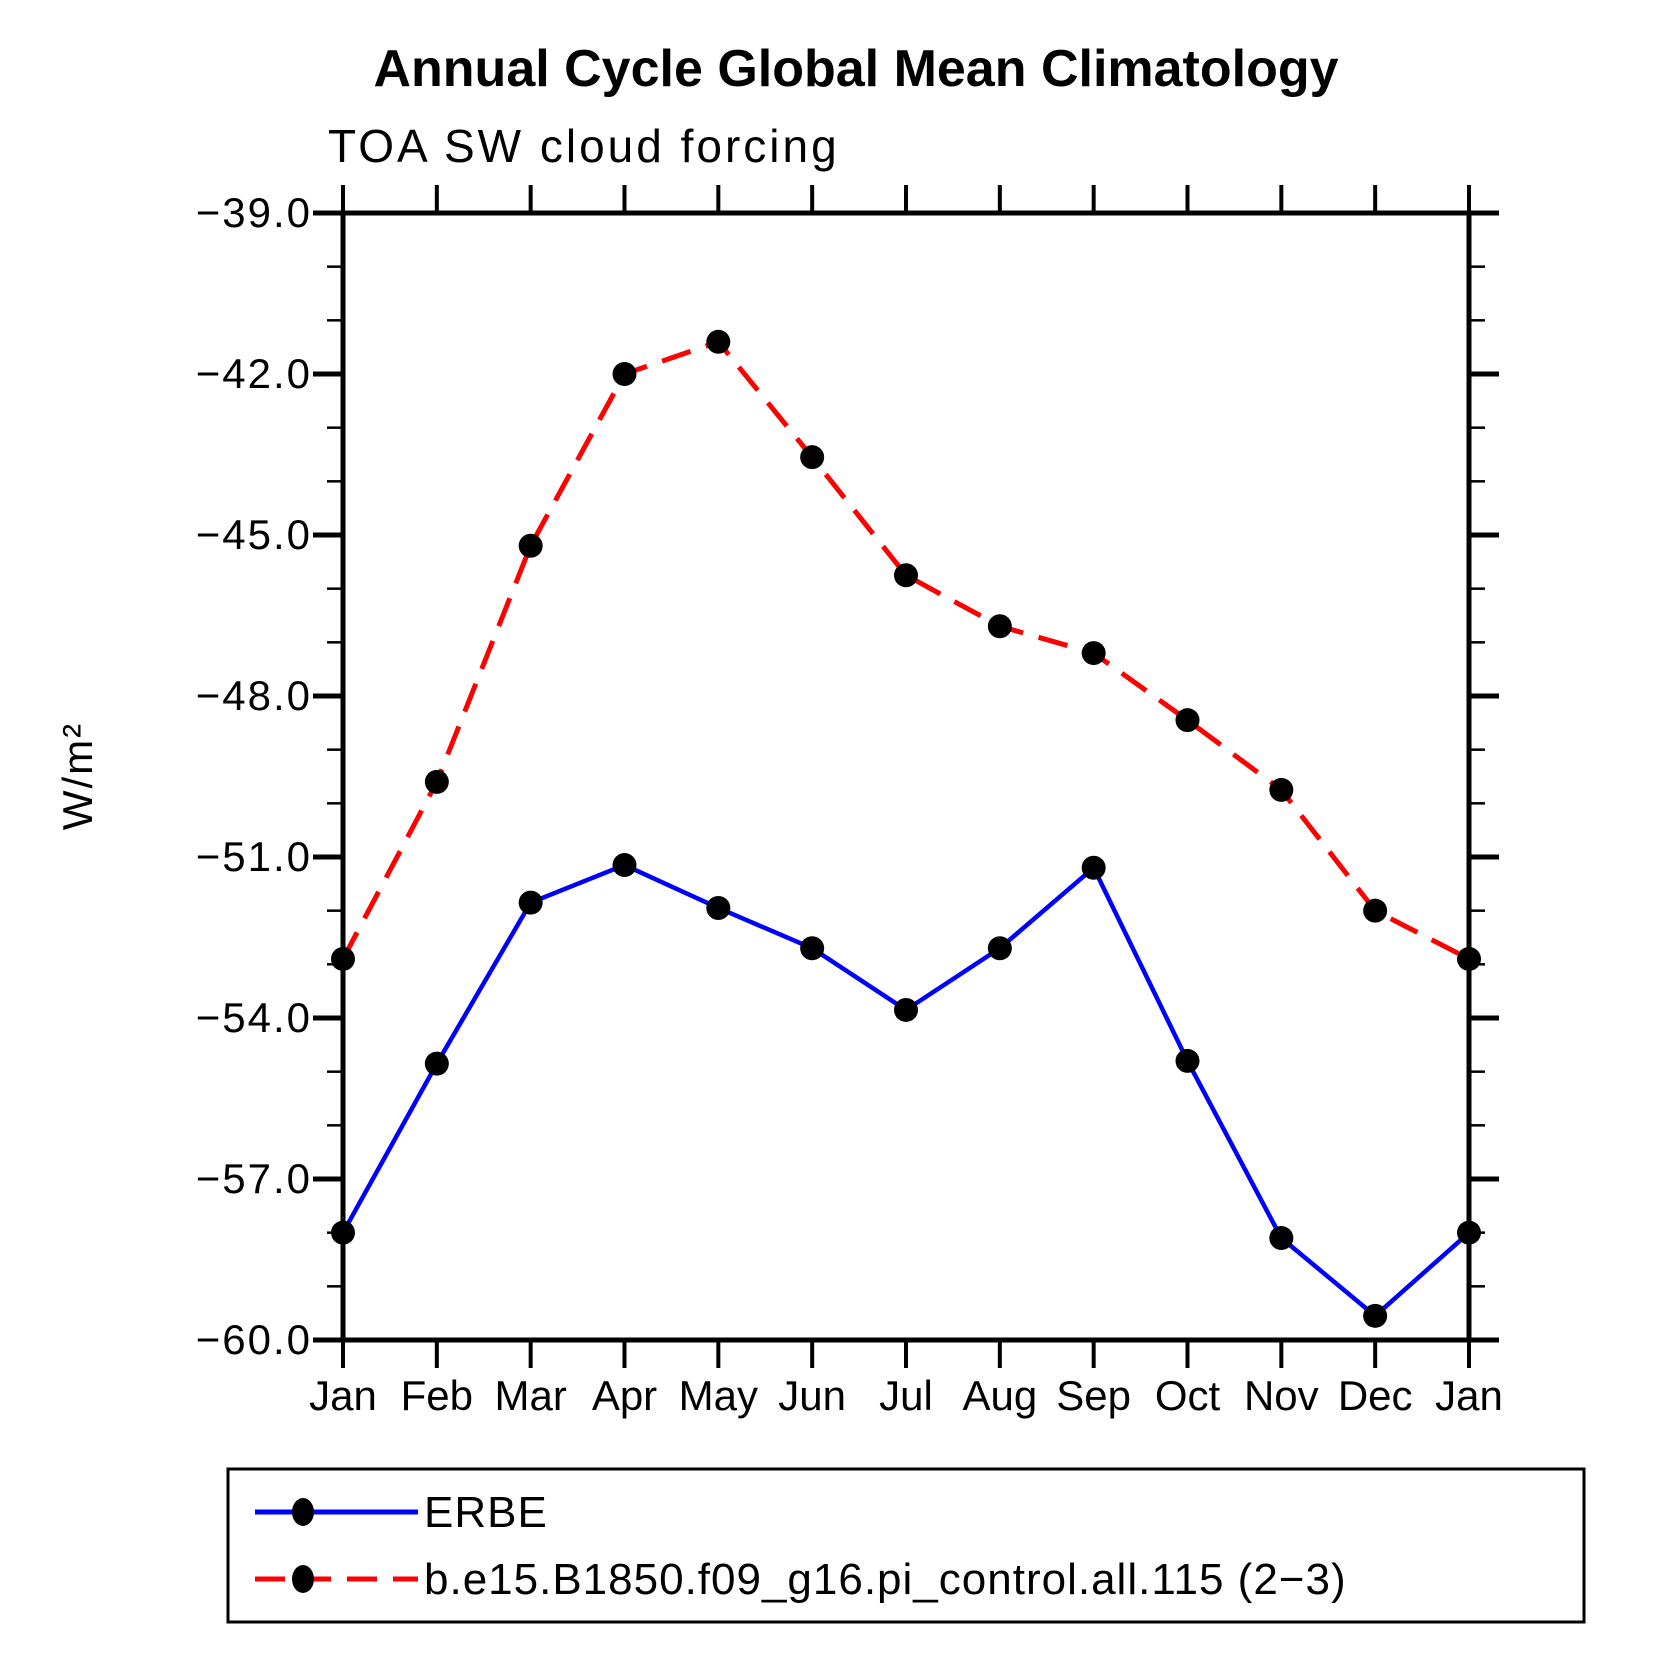 Image resolution: width=1658 pixels, height=1658 pixels. Describe the element at coordinates (254, 534) in the screenshot. I see `y-tick-label: −45.0` at that location.